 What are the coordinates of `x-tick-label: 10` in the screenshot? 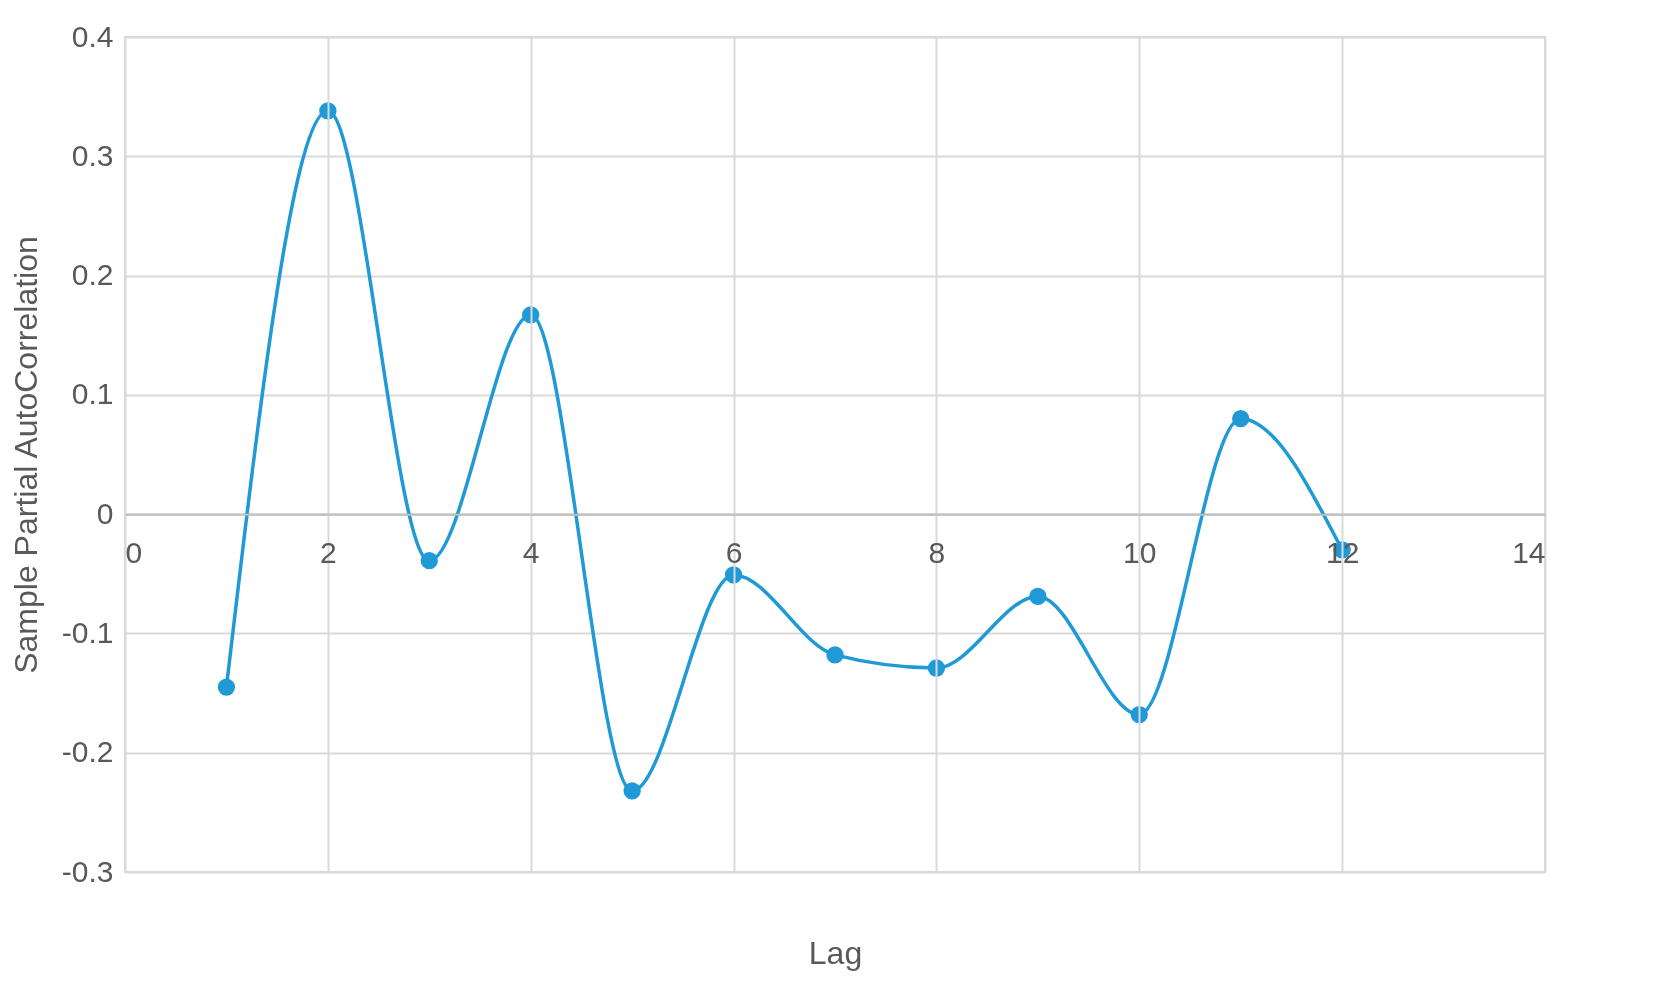 It's located at (1140, 552).